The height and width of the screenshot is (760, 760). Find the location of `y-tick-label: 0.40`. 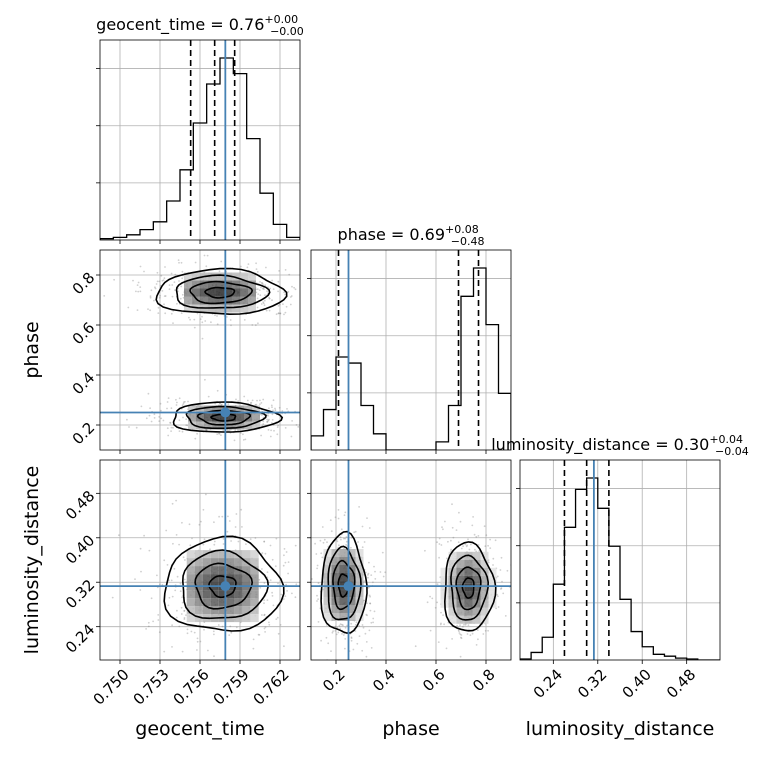

y-tick-label: 0.40 is located at coordinates (80, 549).